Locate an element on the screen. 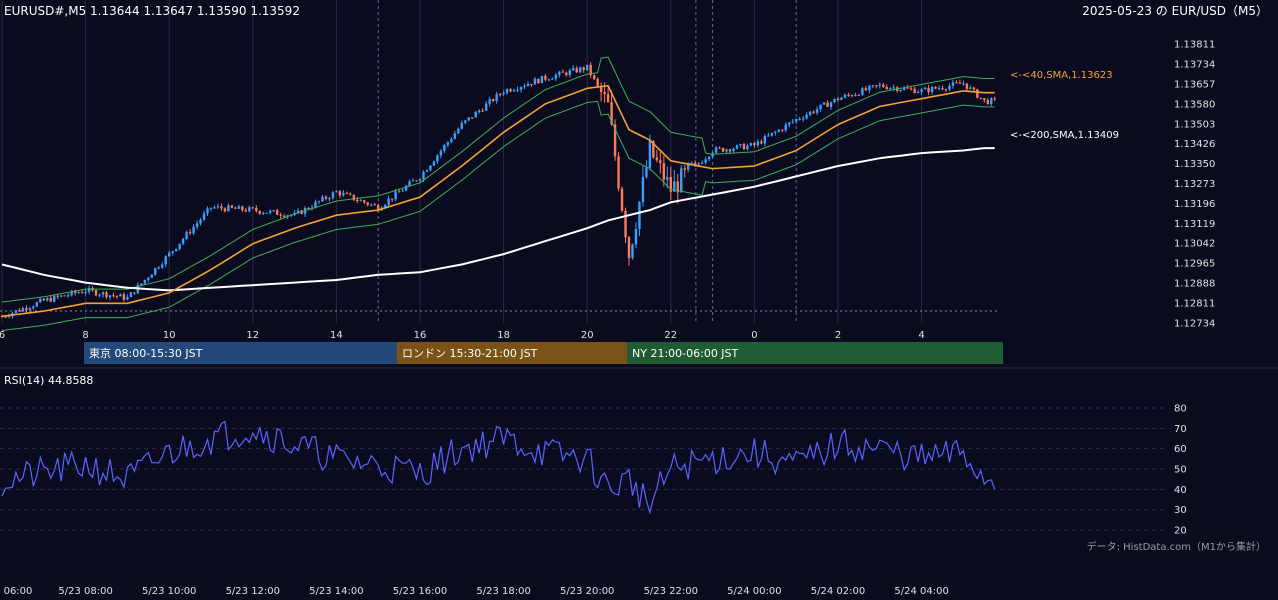 This screenshot has width=1278, height=600. session-label: ロンドン 15:30-21:00 JST is located at coordinates (470, 353).